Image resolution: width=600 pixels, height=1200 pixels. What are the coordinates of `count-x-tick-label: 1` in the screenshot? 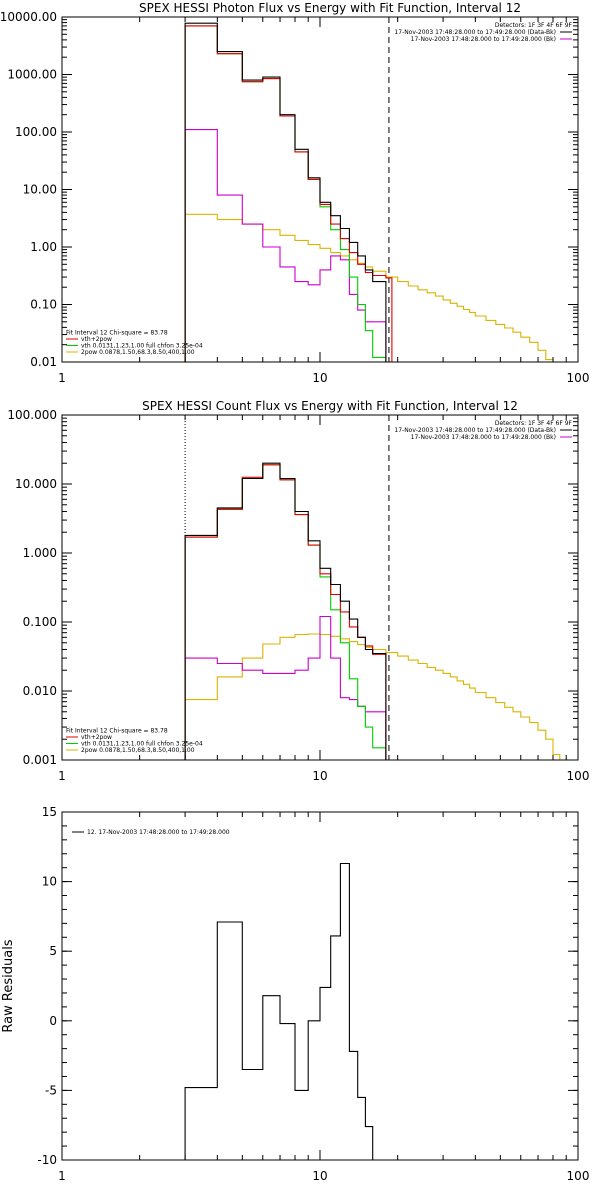 It's located at (62, 776).